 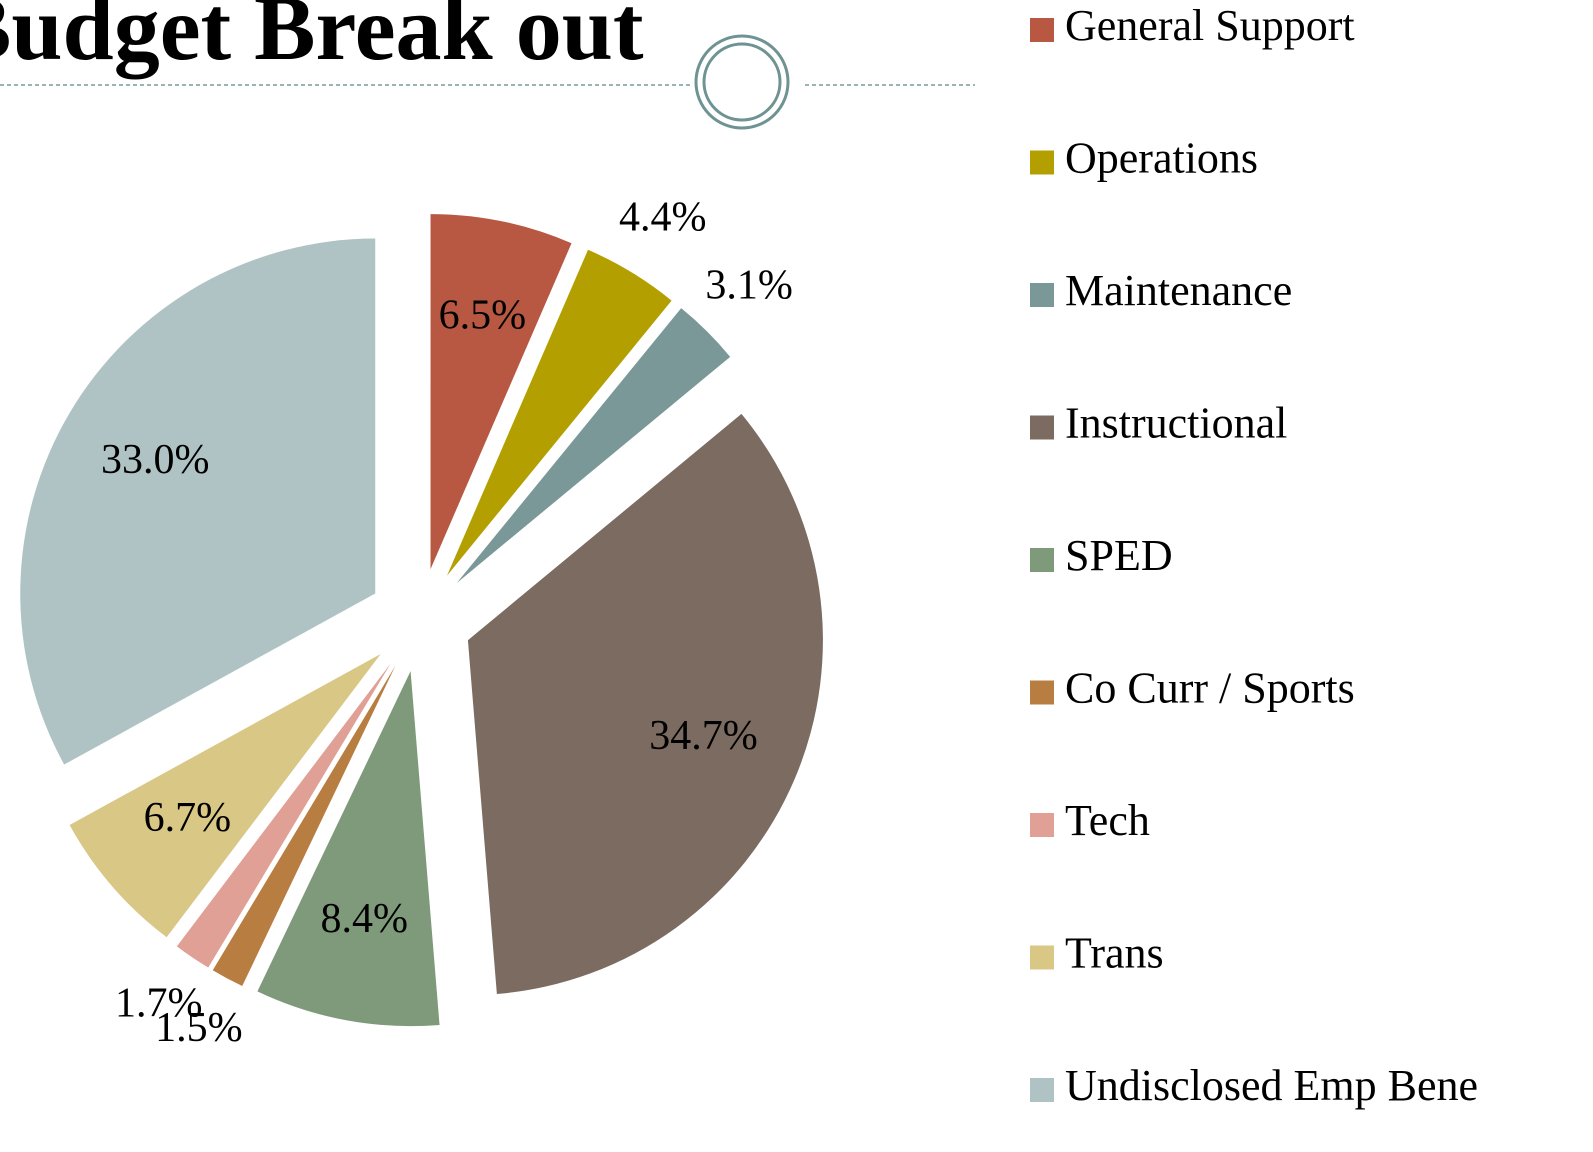 What do you see at coordinates (1161, 158) in the screenshot?
I see `legend-label: Operations` at bounding box center [1161, 158].